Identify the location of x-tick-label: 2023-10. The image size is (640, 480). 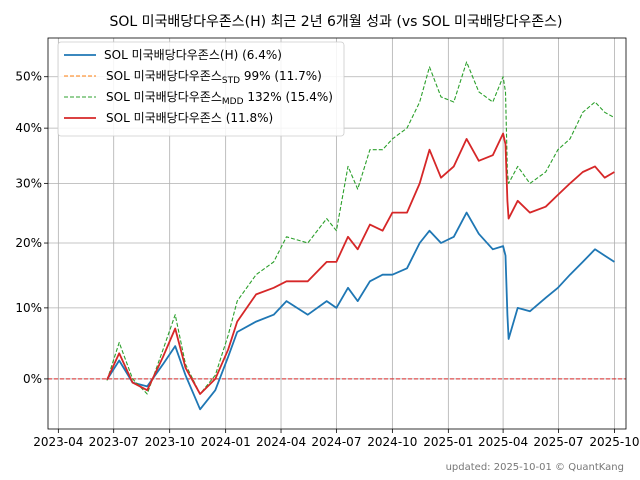
(170, 442).